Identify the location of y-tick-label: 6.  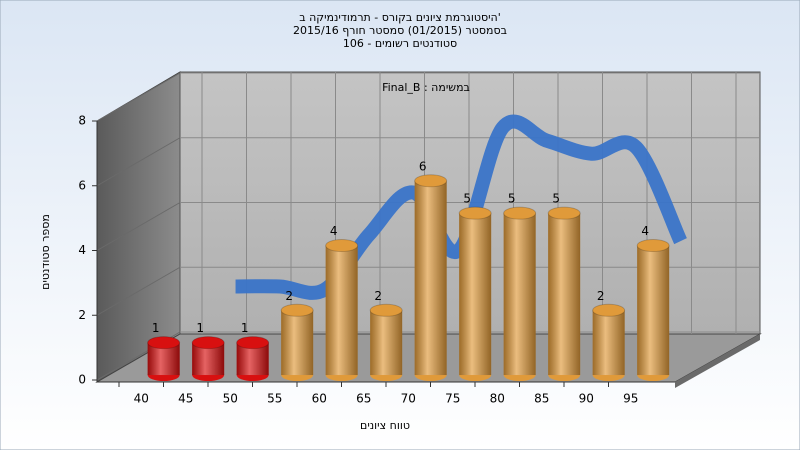
(82, 185).